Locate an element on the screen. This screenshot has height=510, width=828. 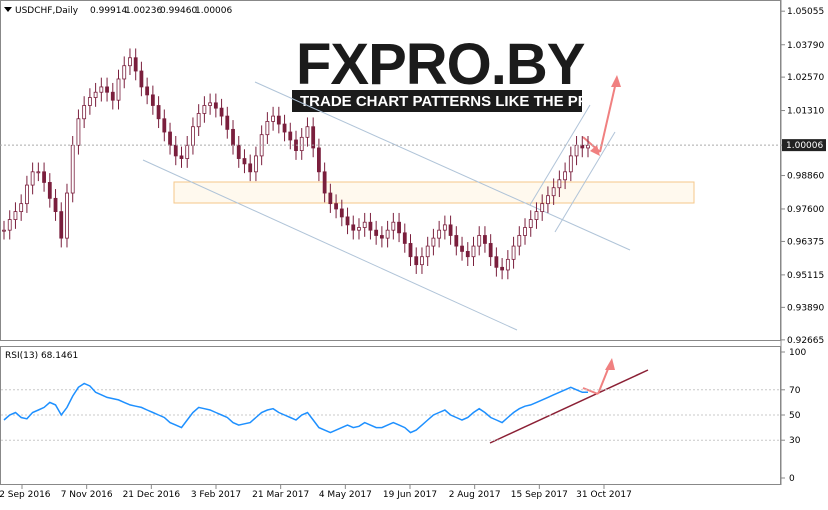
support-zone is located at coordinates (434, 192).